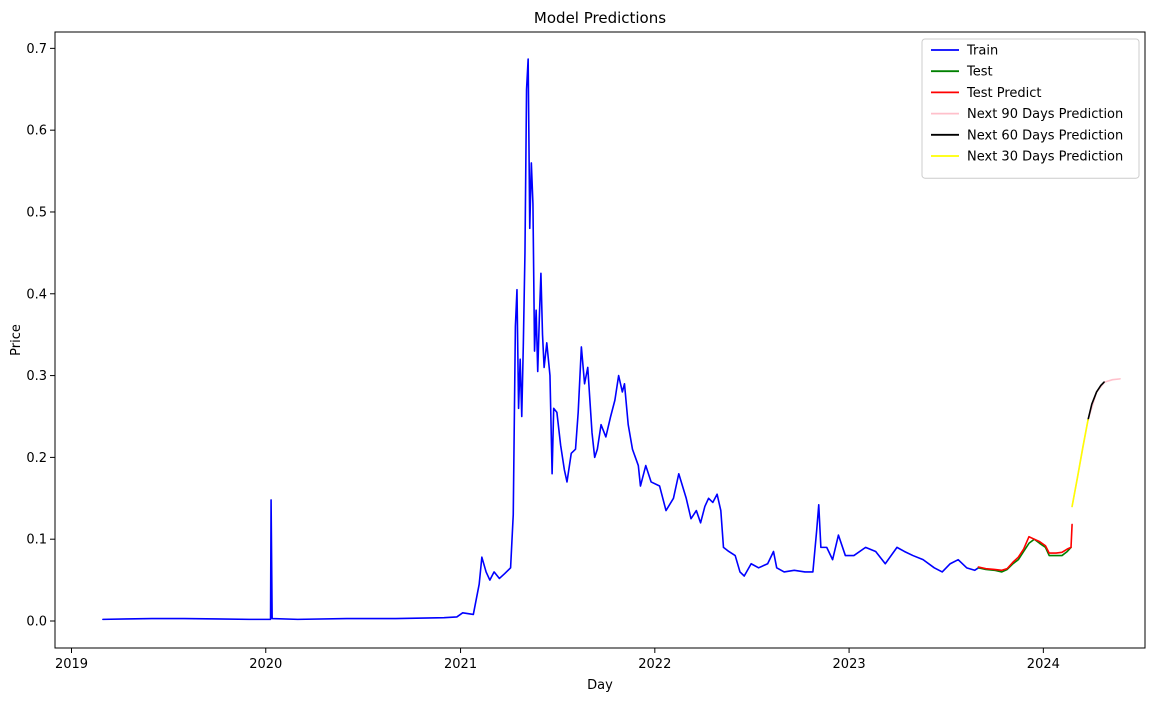 The image size is (1156, 701). I want to click on x-axis: 2019 2020 2021 2022 2023 2024, so click(557, 660).